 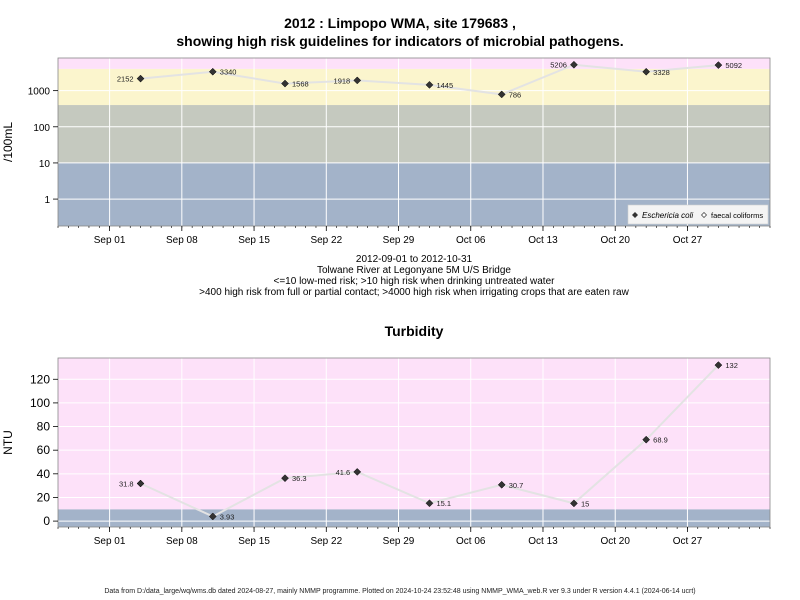 I want to click on chart-title-line1: 2012 : Limpopo WMA, site 179683 ,, so click(x=400, y=23).